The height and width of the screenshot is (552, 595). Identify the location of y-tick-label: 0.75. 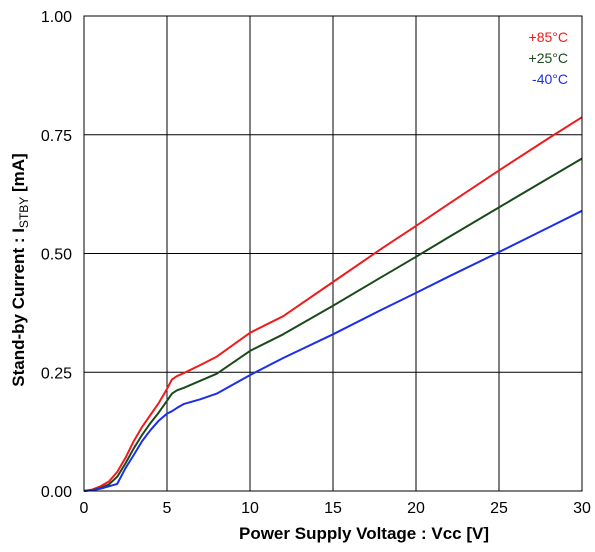
(56, 136).